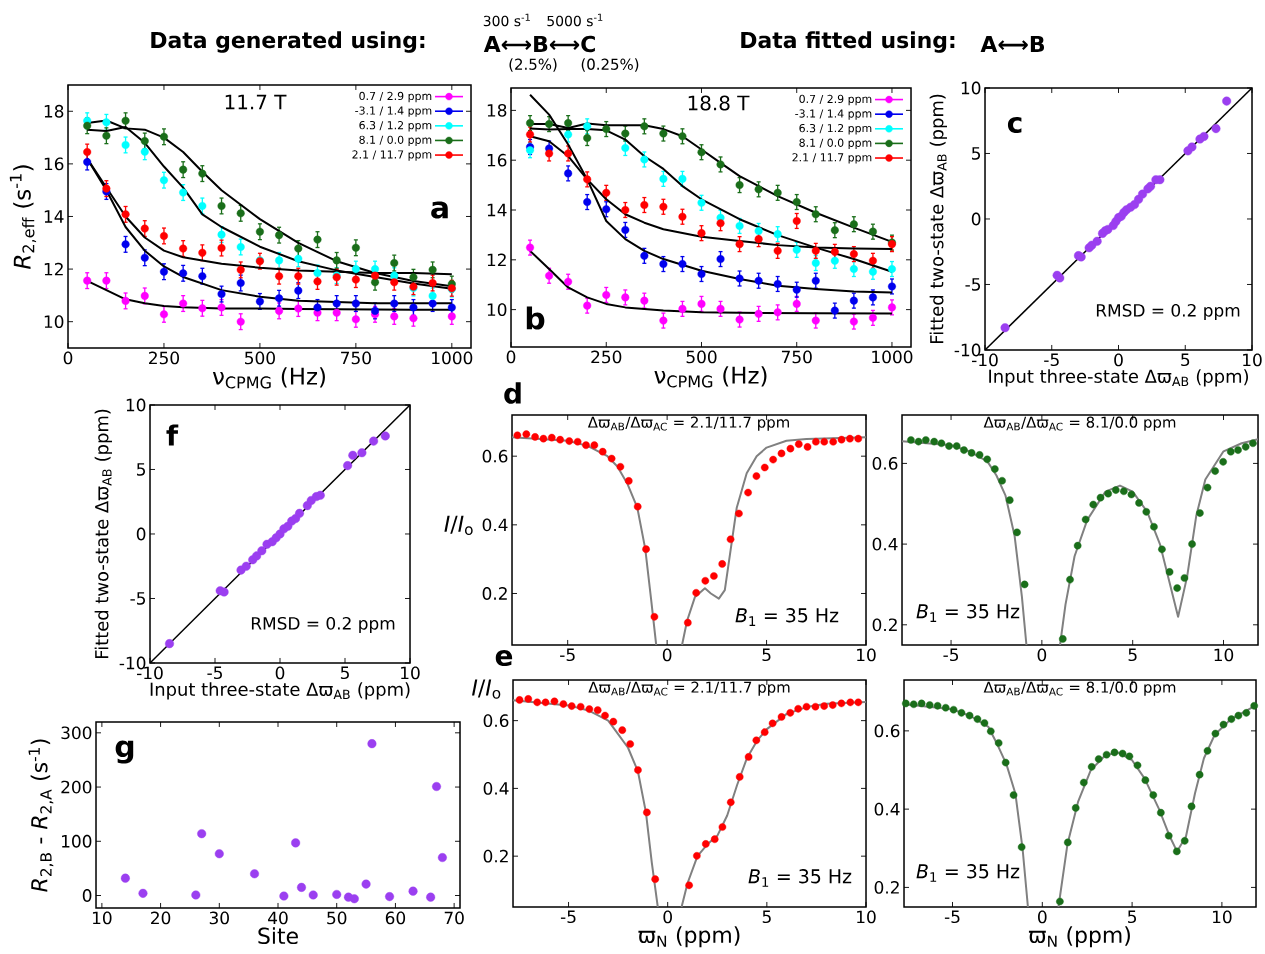 Image resolution: width=1265 pixels, height=954 pixels. I want to click on text: d, so click(512, 393).